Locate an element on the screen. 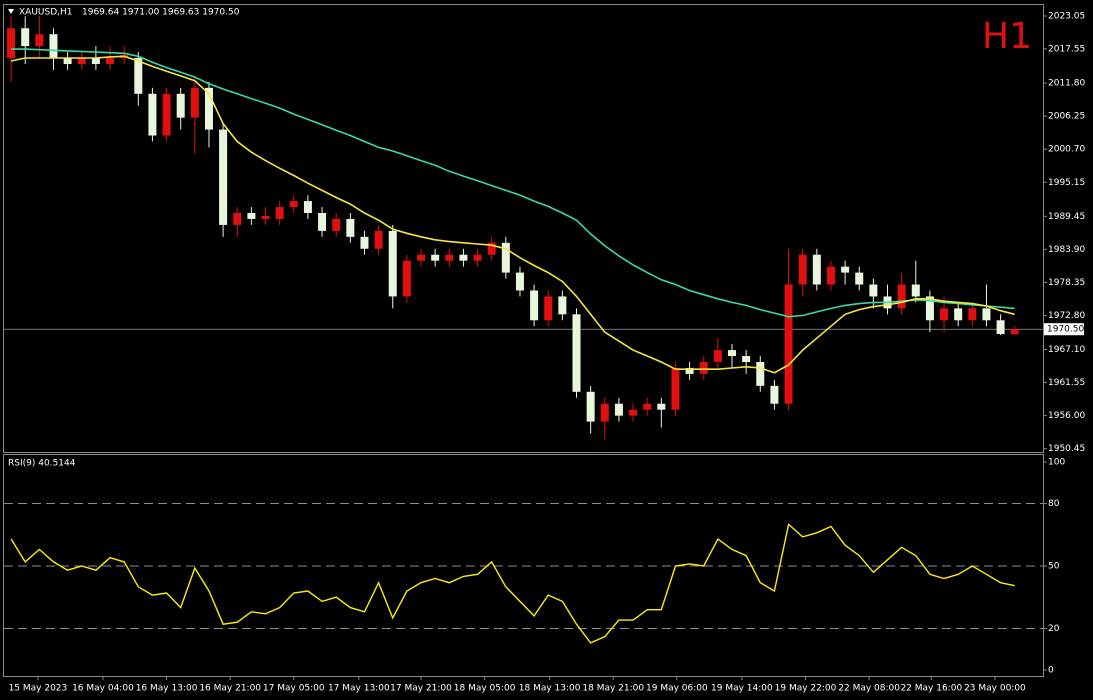 The image size is (1093, 700). y-tick-label: 2023.05 is located at coordinates (1066, 17).